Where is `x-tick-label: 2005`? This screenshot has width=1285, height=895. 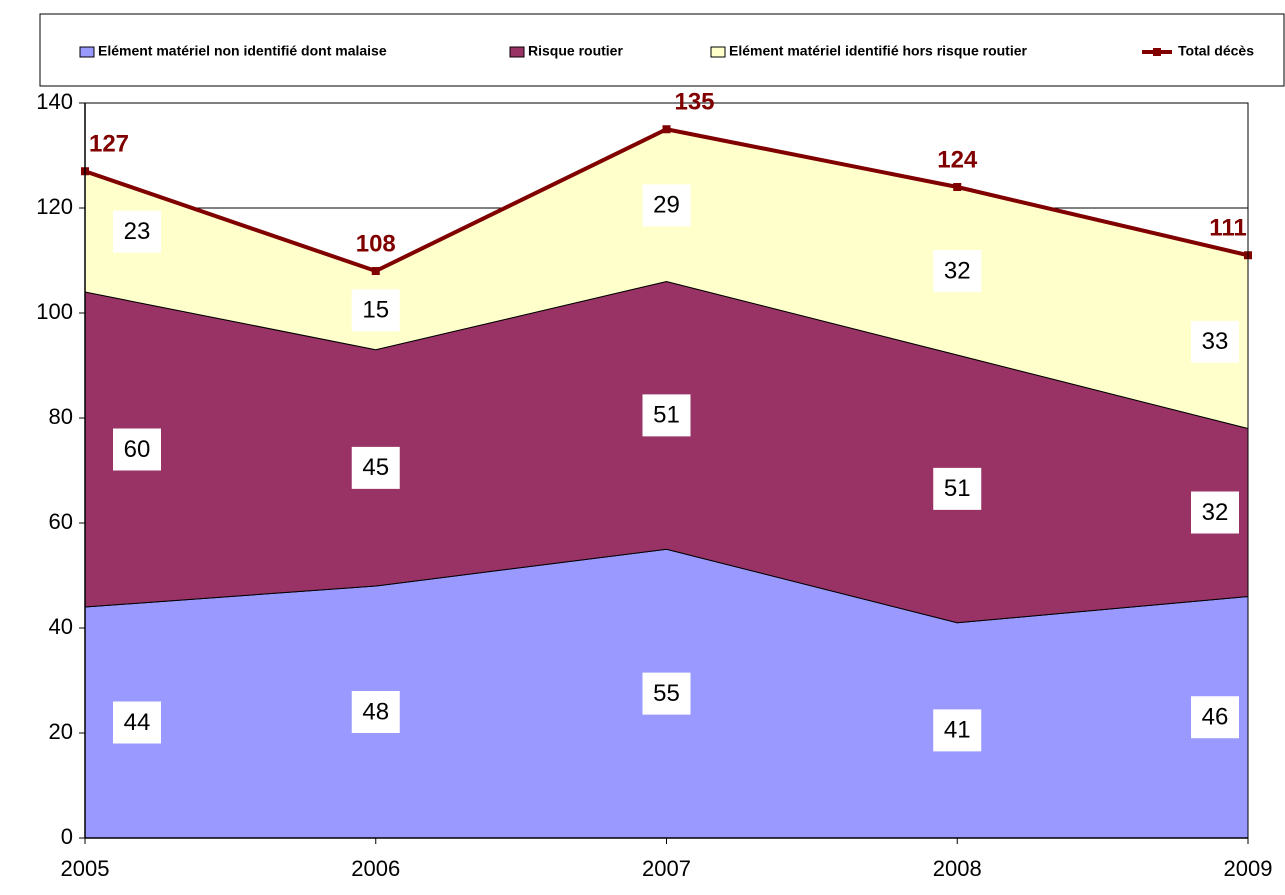 x-tick-label: 2005 is located at coordinates (85, 868).